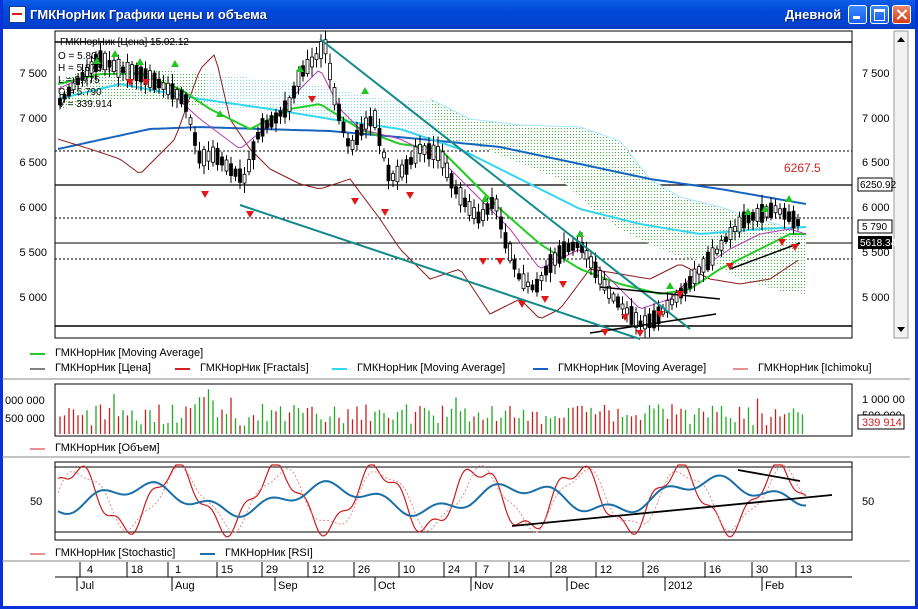 The image size is (918, 609). Describe the element at coordinates (440, 272) in the screenshot. I see `trend-line` at that location.